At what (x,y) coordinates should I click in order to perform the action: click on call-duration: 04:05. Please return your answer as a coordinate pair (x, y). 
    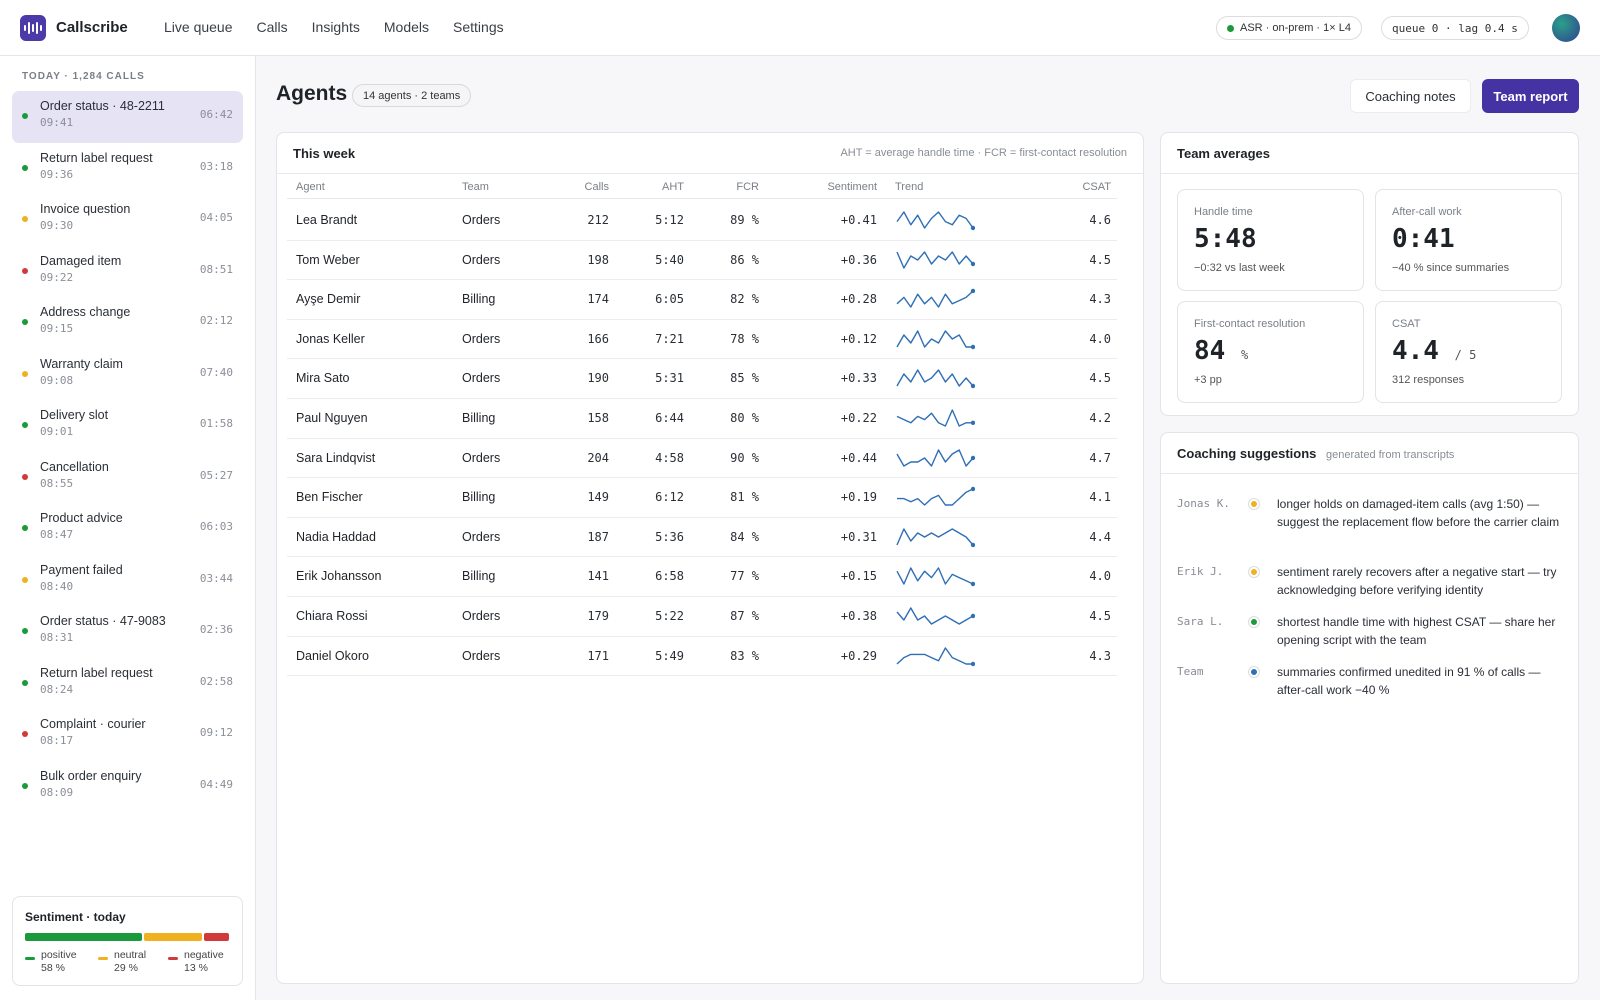
    Looking at the image, I should click on (216, 217).